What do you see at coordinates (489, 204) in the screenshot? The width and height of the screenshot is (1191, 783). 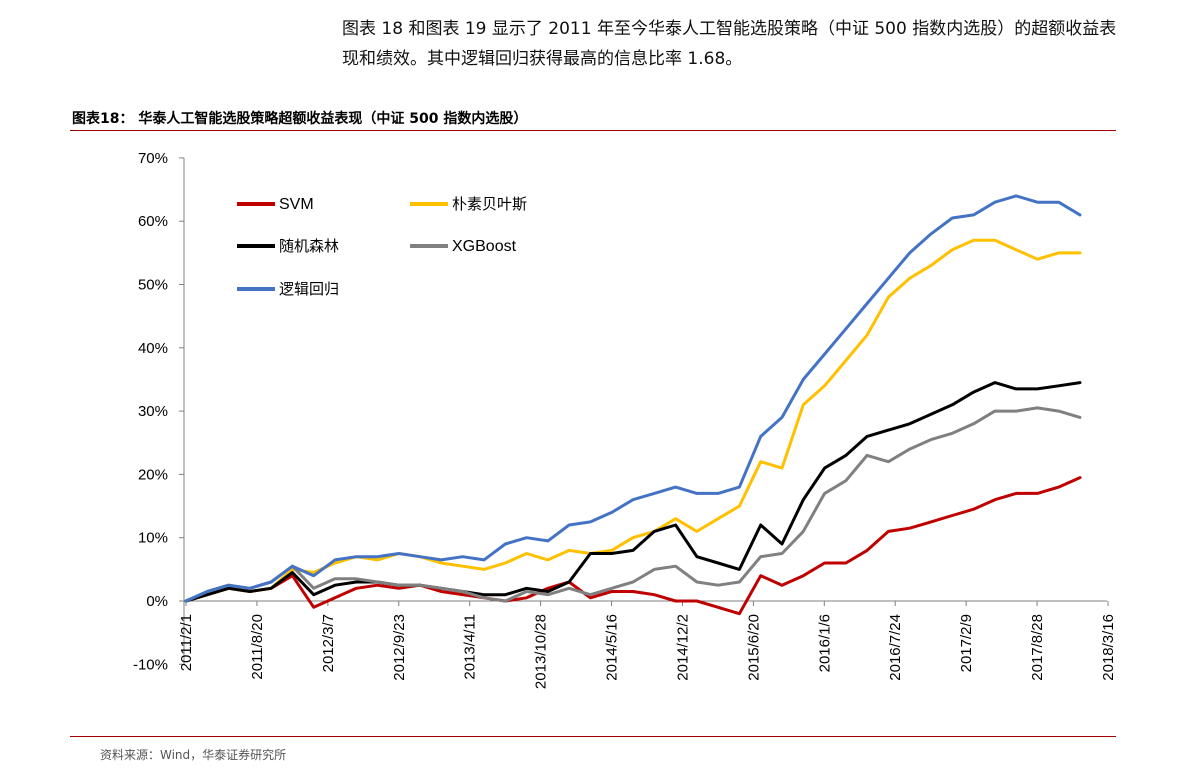 I see `legend-label-1: 朴素贝叶斯` at bounding box center [489, 204].